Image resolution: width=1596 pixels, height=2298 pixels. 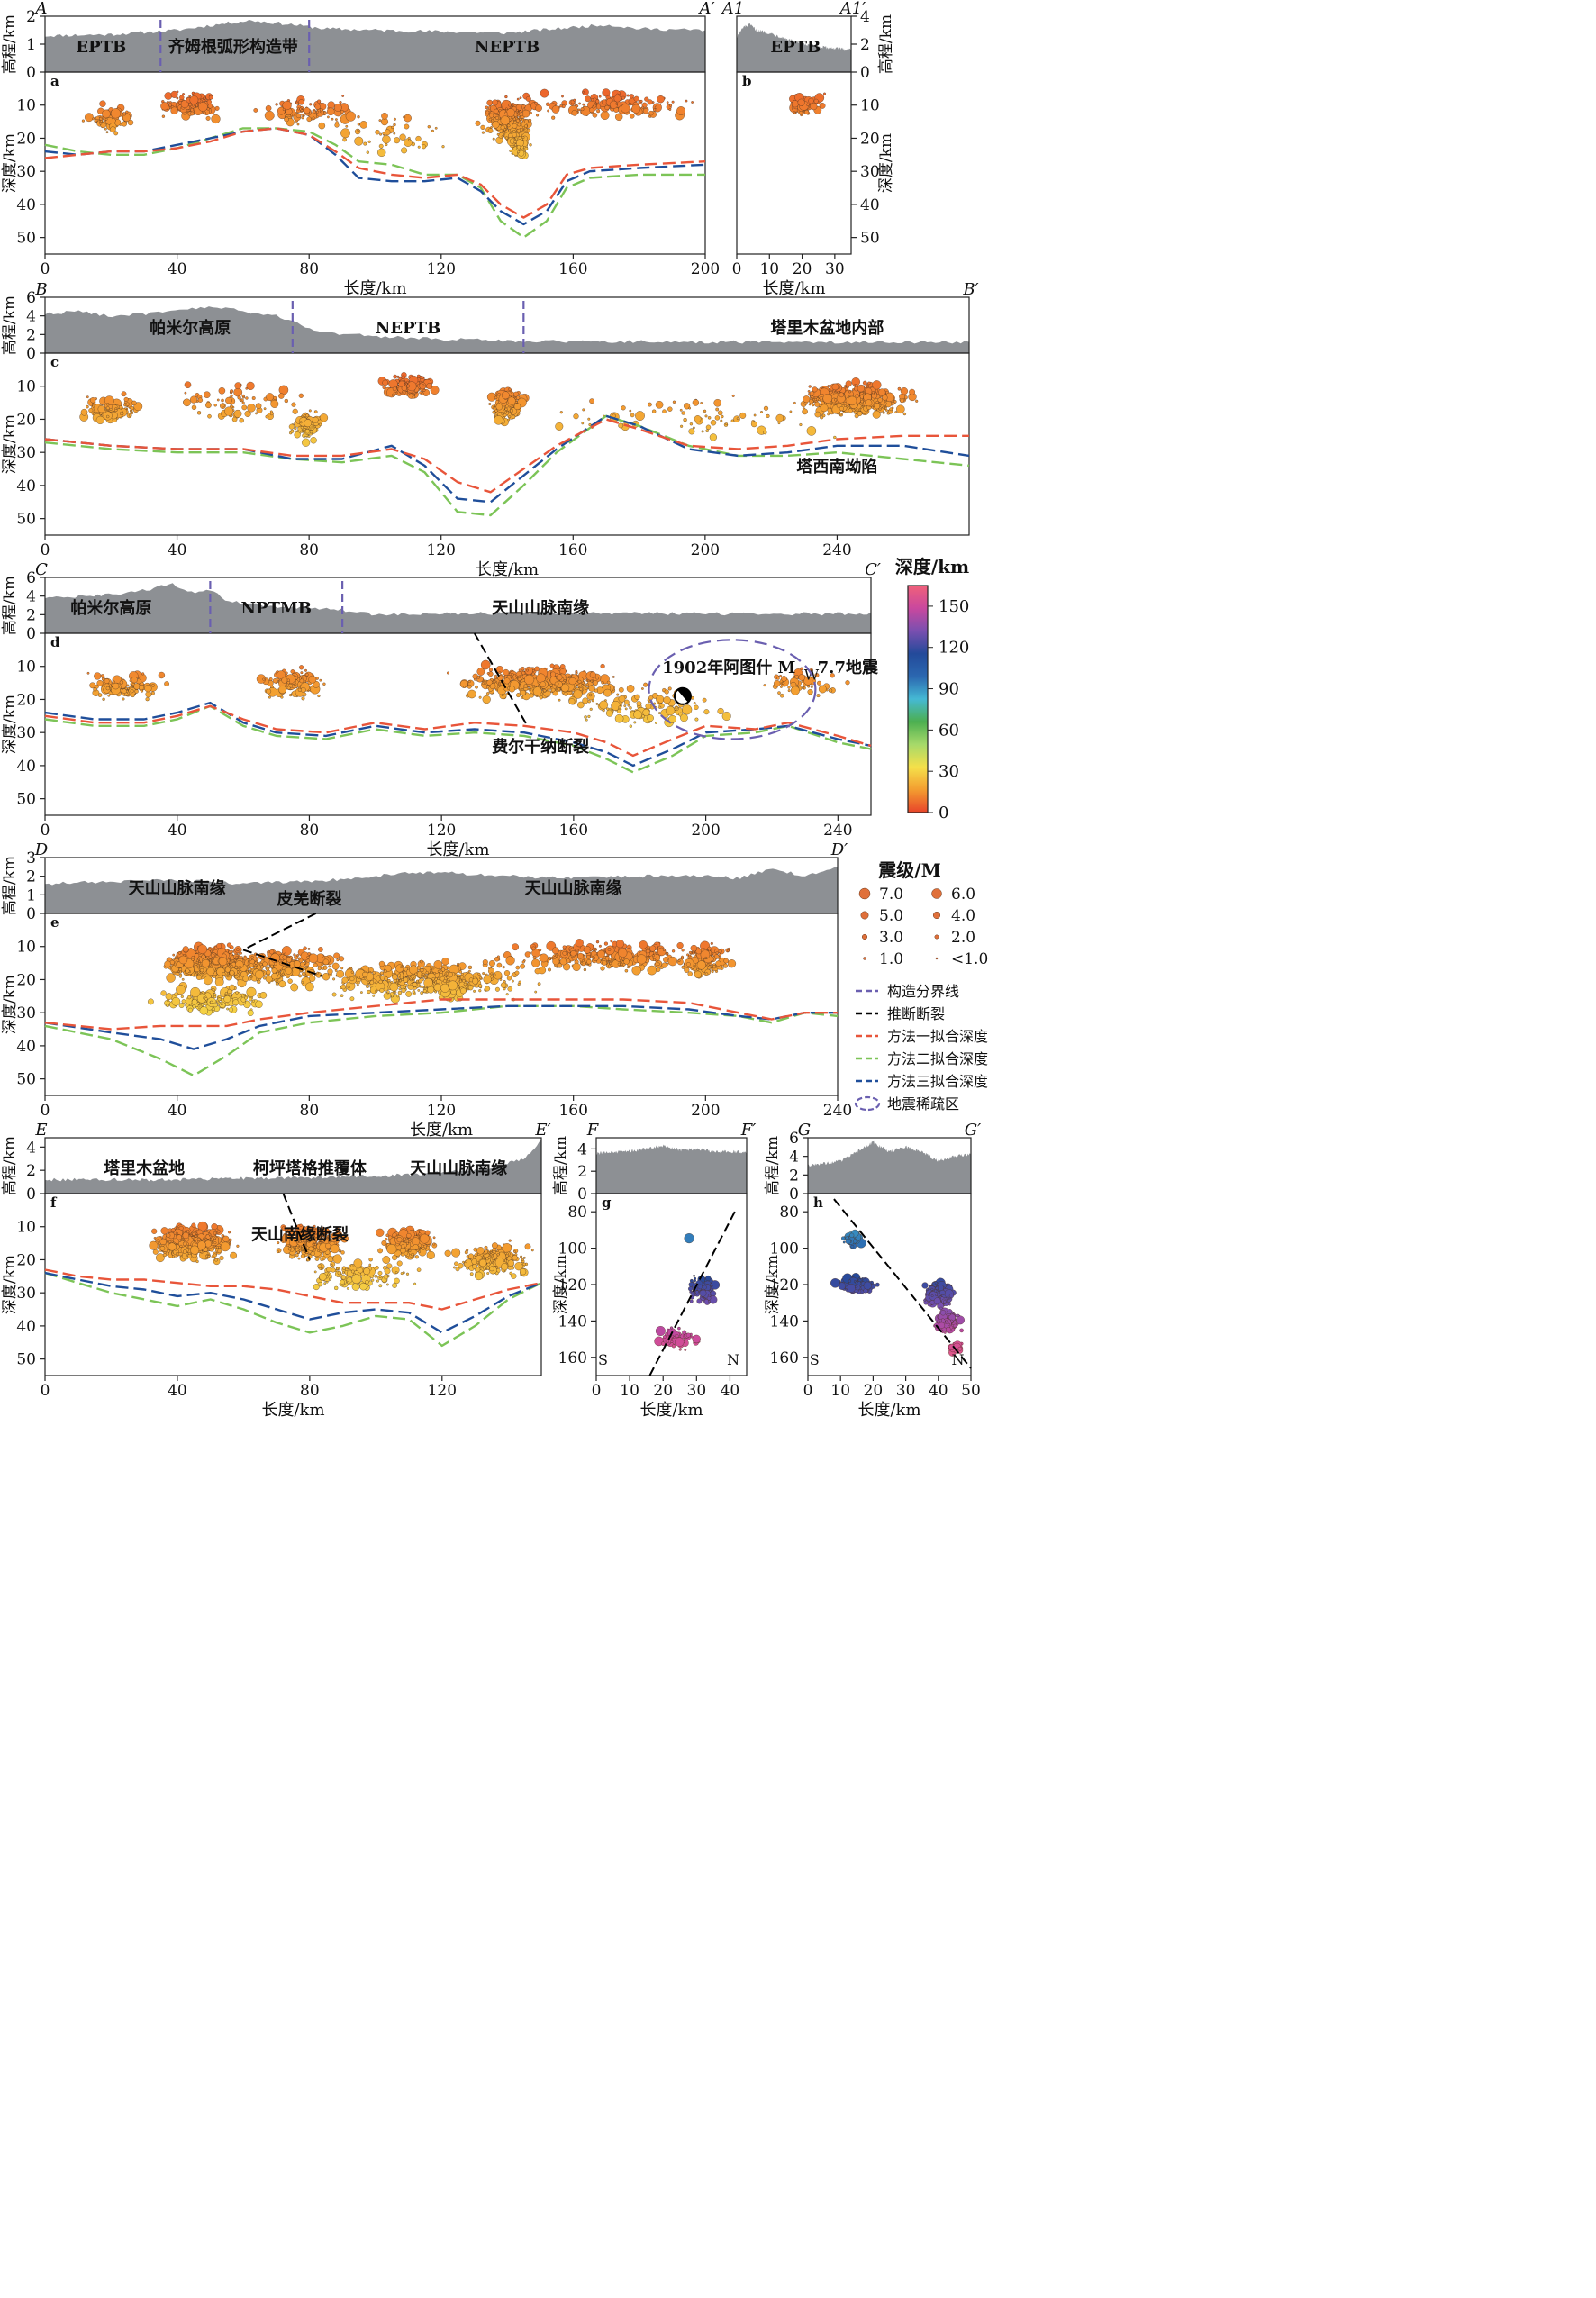 I want to click on x-tick-label: 40, so click(x=177, y=550).